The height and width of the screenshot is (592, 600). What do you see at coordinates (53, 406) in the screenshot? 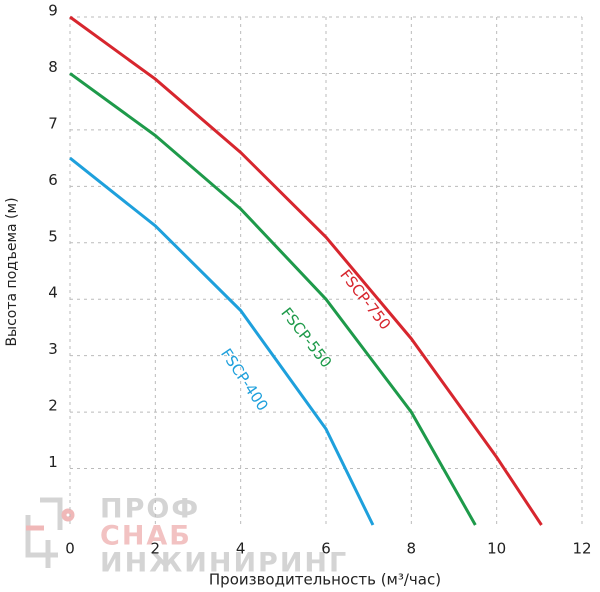
I see `y-tick-label: 2` at bounding box center [53, 406].